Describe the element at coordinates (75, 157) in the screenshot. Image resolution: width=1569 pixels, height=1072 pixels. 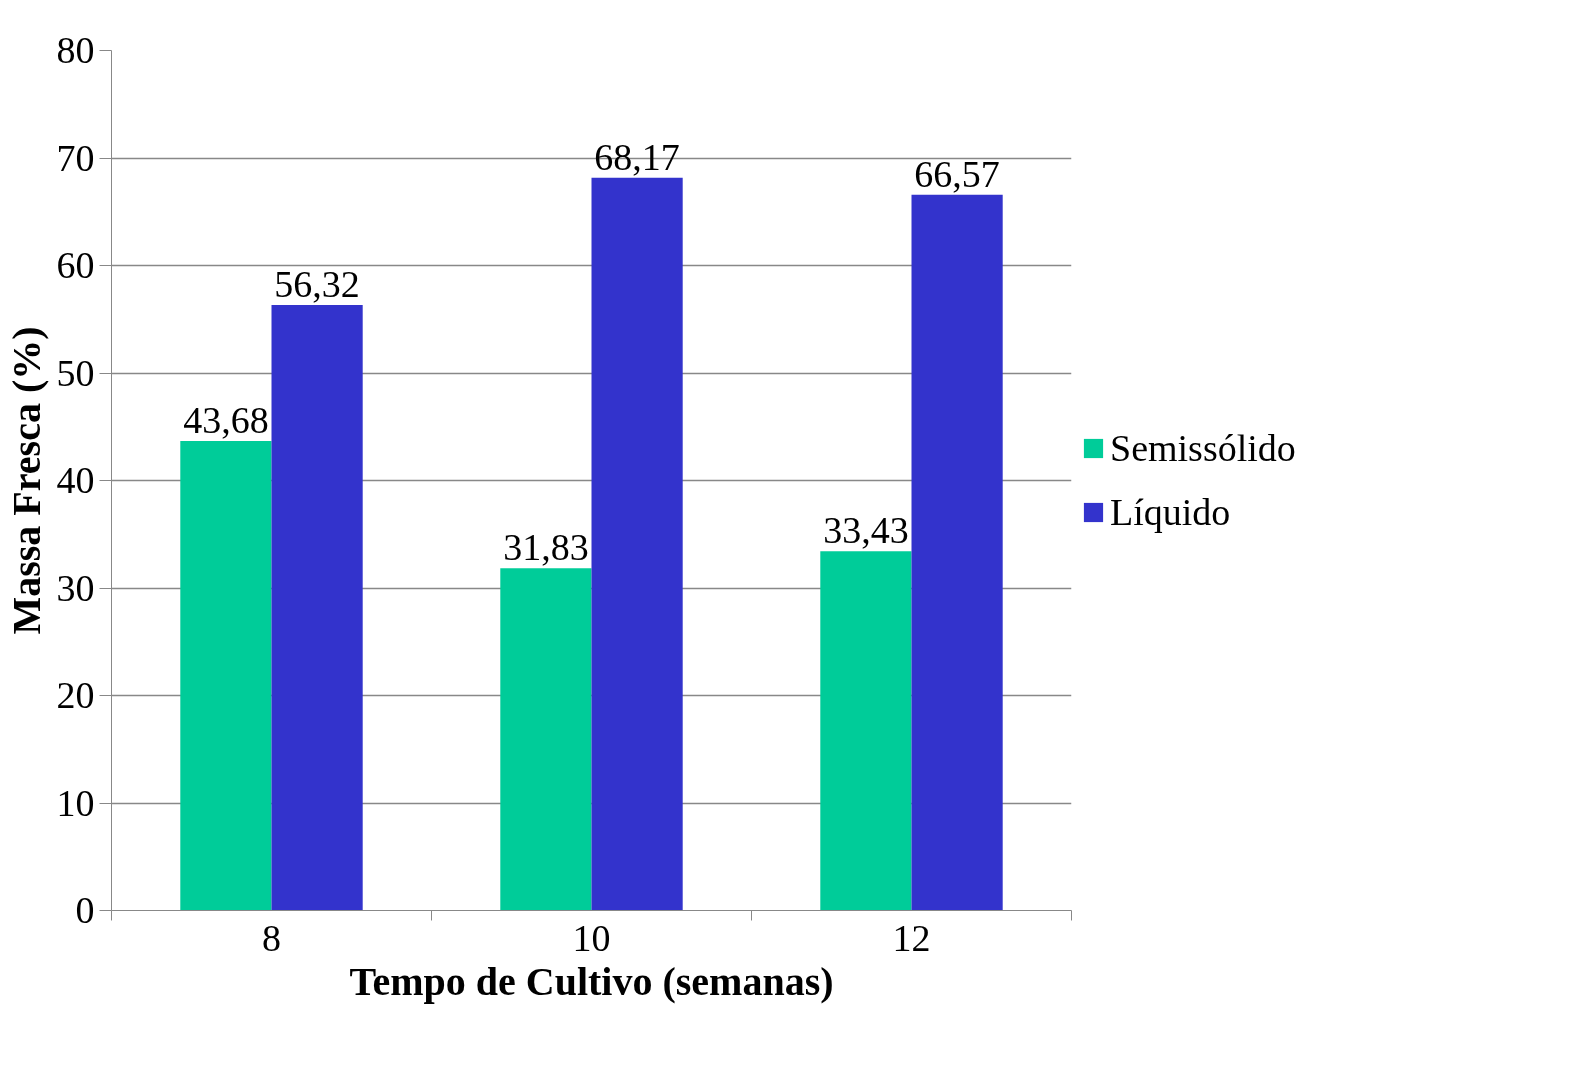
I see `y-tick-label: 70` at that location.